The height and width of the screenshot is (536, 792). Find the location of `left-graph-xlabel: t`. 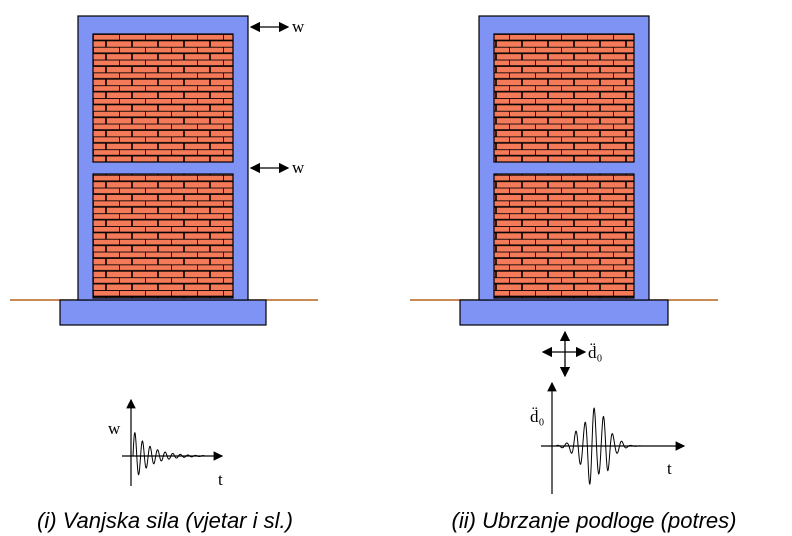

left-graph-xlabel: t is located at coordinates (220, 479).